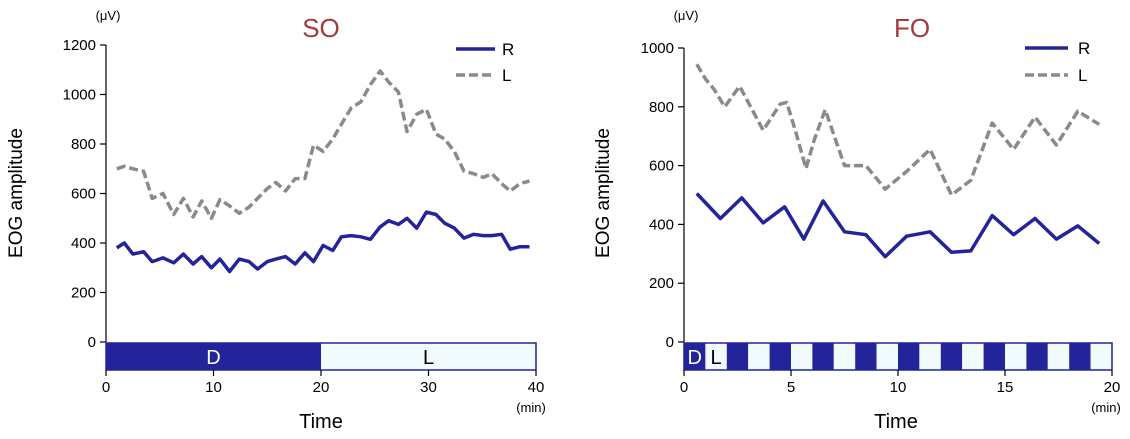 This screenshot has width=1130, height=439. I want to click on x-tick-label: 40, so click(536, 387).